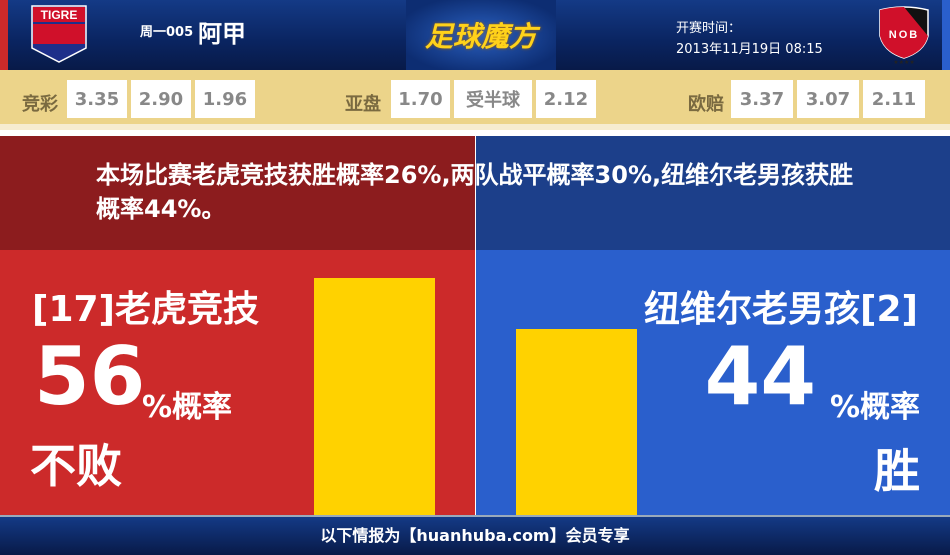 The image size is (950, 555). I want to click on asian-label: 亚盘, so click(363, 104).